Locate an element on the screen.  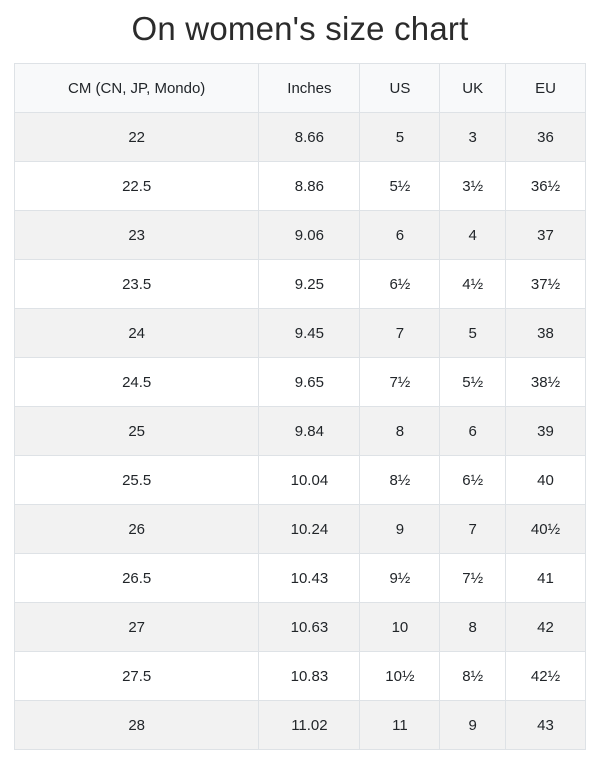
table-cell: 25 is located at coordinates (136, 431).